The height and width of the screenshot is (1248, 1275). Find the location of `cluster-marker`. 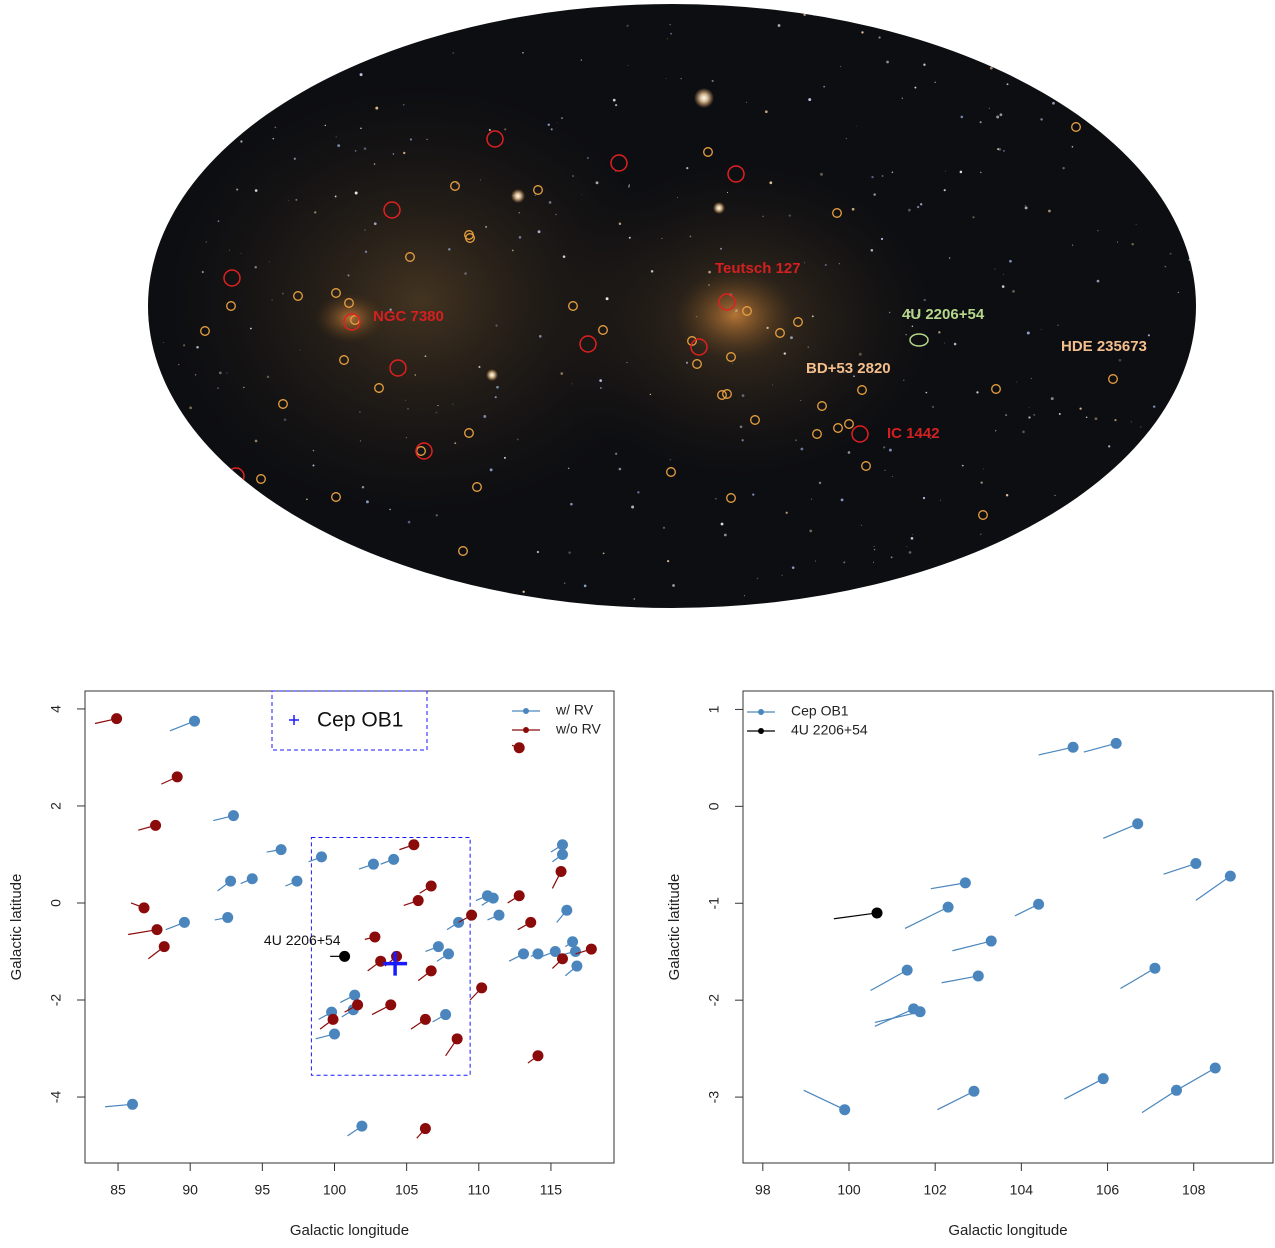

cluster-marker is located at coordinates (727, 302).